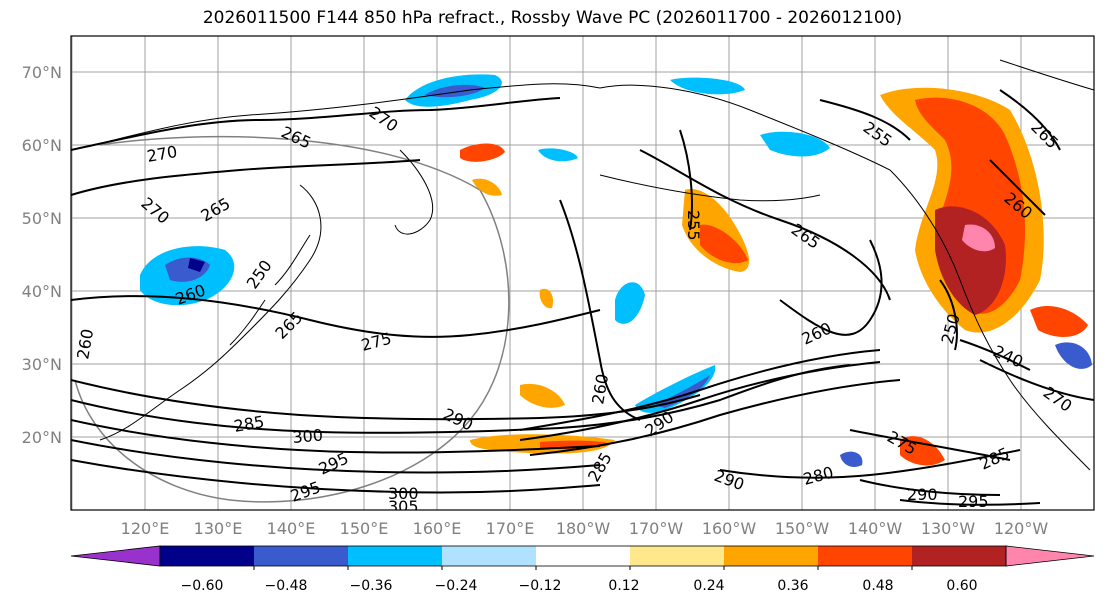 This screenshot has width=1105, height=604. Describe the element at coordinates (630, 303) in the screenshot. I see `negative-patch-pacific` at that location.